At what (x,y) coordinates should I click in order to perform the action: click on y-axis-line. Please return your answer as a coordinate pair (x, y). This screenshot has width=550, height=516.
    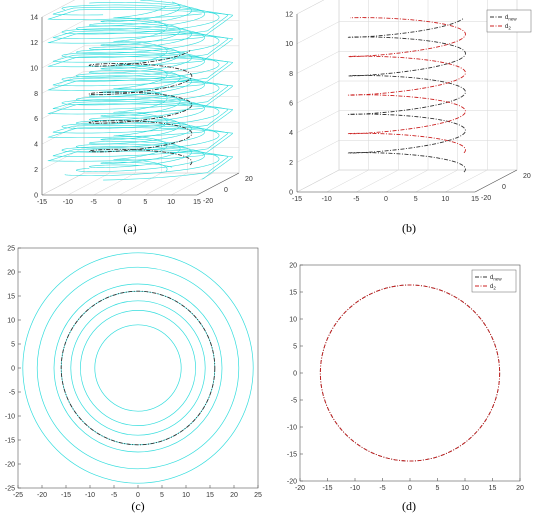
    Looking at the image, I should click on (496, 181).